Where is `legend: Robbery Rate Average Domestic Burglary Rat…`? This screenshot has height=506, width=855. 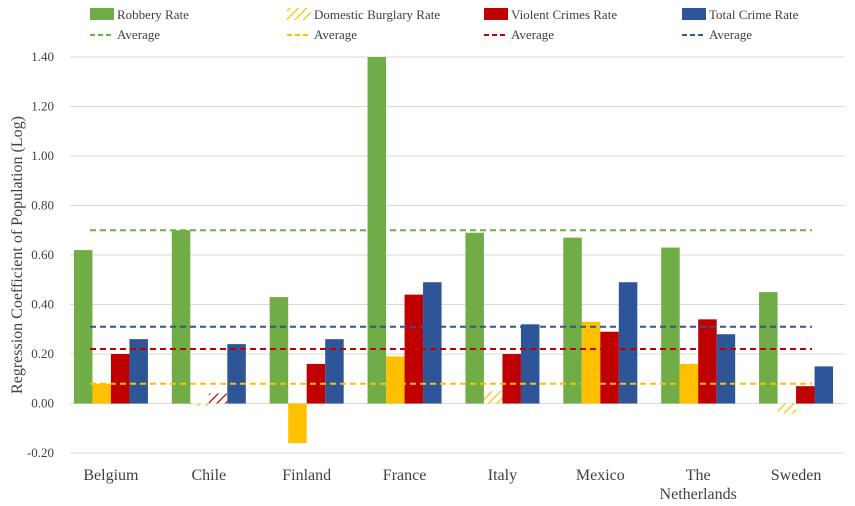 legend: Robbery Rate Average Domestic Burglary Rat… is located at coordinates (444, 24).